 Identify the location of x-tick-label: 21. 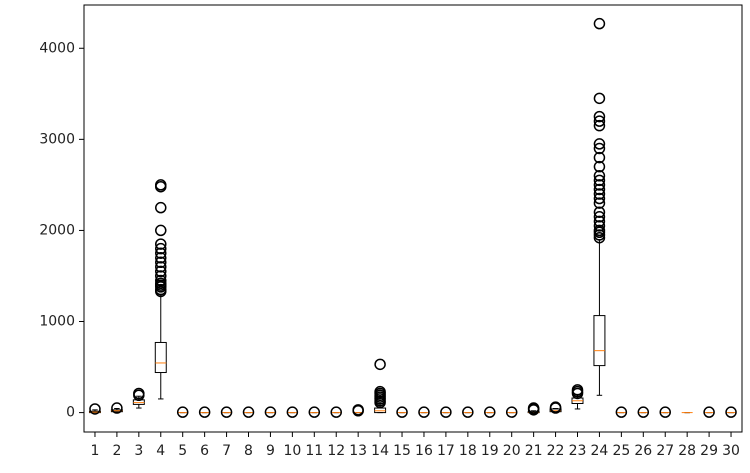
(534, 451).